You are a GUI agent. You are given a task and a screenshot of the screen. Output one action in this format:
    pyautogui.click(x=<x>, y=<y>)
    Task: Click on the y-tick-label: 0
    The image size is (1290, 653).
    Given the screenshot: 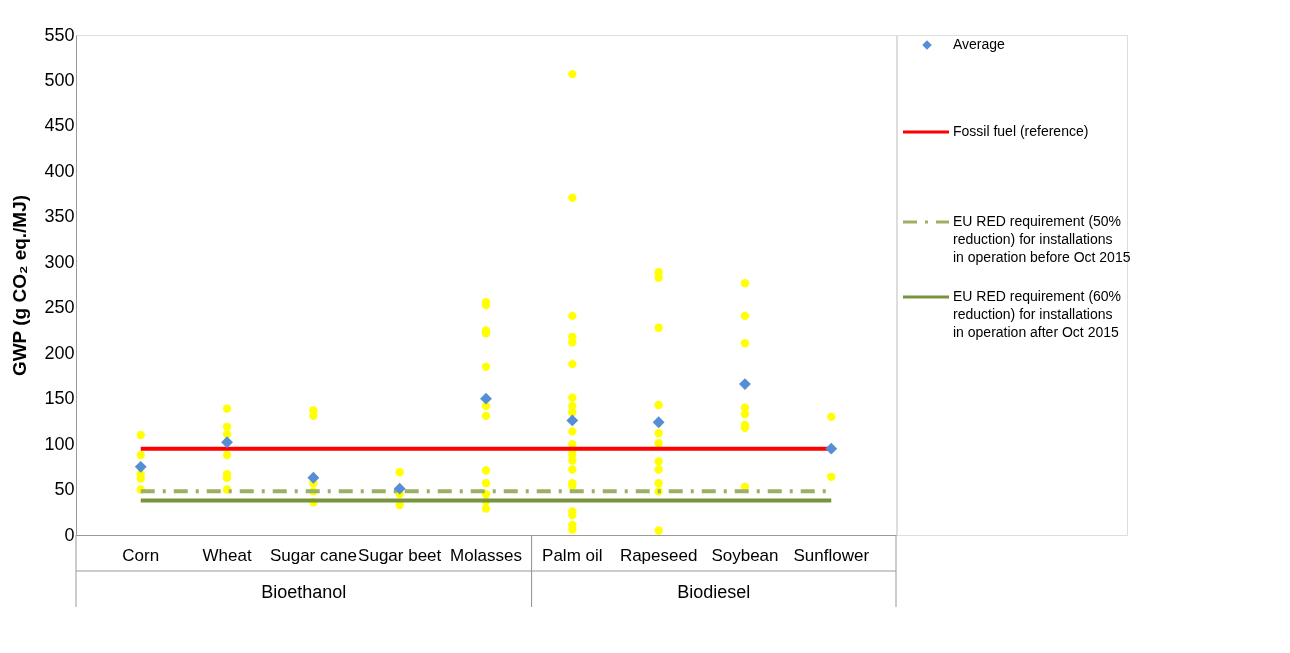 What is the action you would take?
    pyautogui.click(x=69, y=534)
    